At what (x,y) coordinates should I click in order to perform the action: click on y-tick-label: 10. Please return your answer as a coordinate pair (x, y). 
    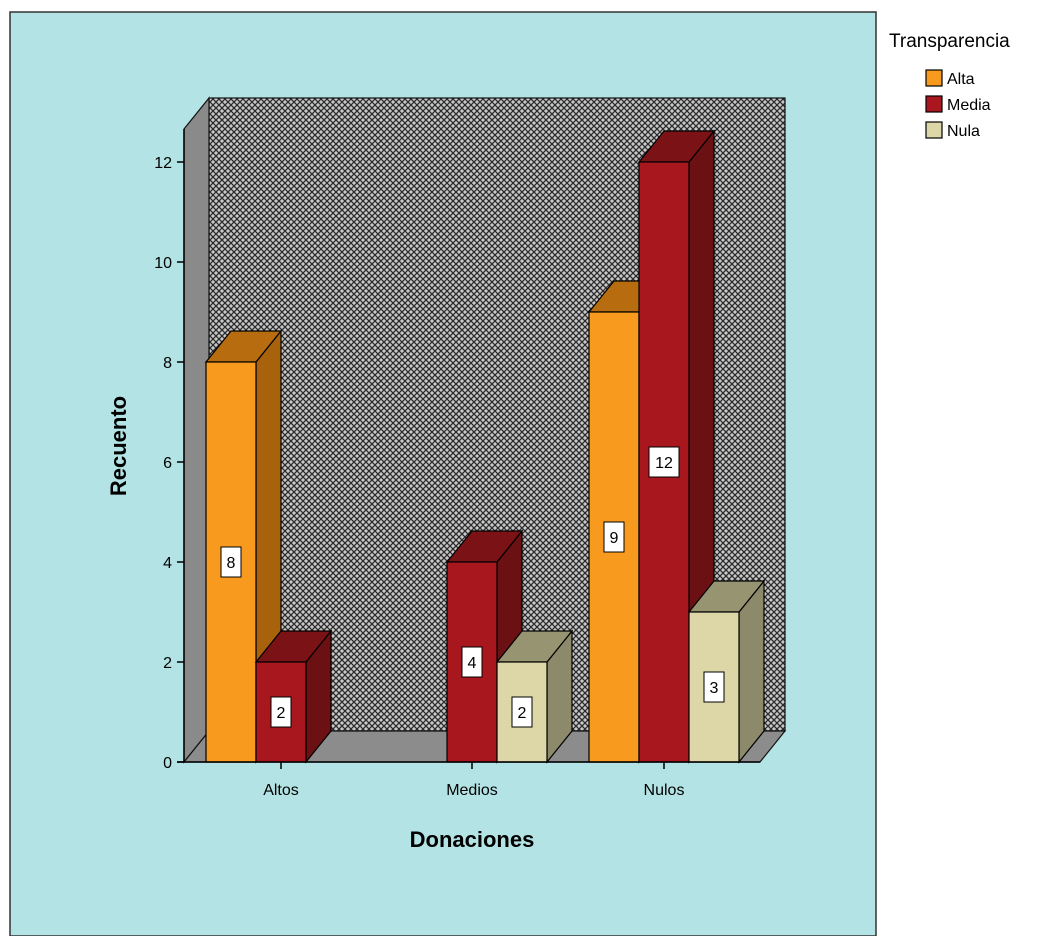
    Looking at the image, I should click on (163, 263).